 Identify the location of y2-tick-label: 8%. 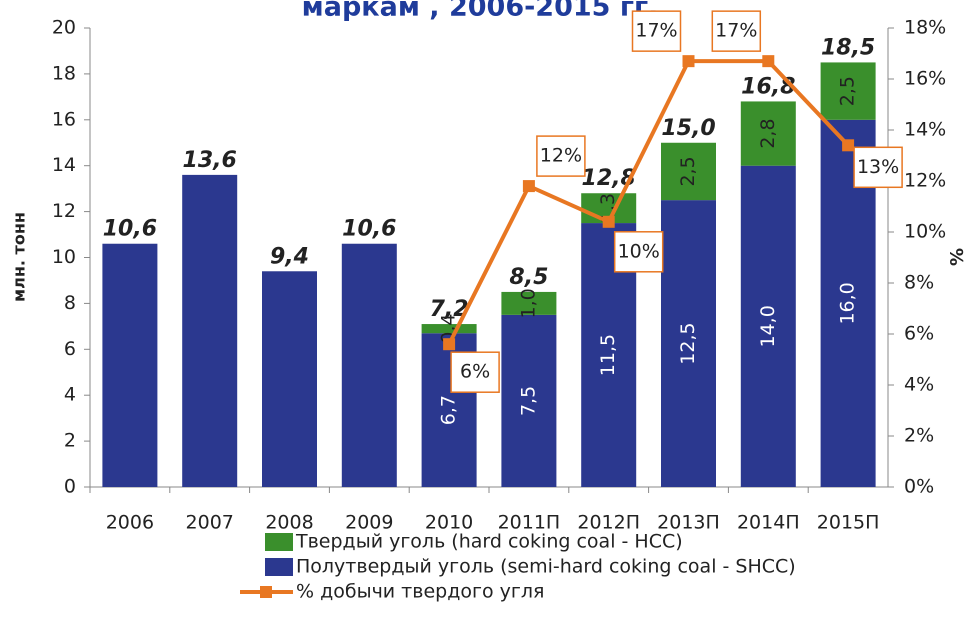
(919, 283).